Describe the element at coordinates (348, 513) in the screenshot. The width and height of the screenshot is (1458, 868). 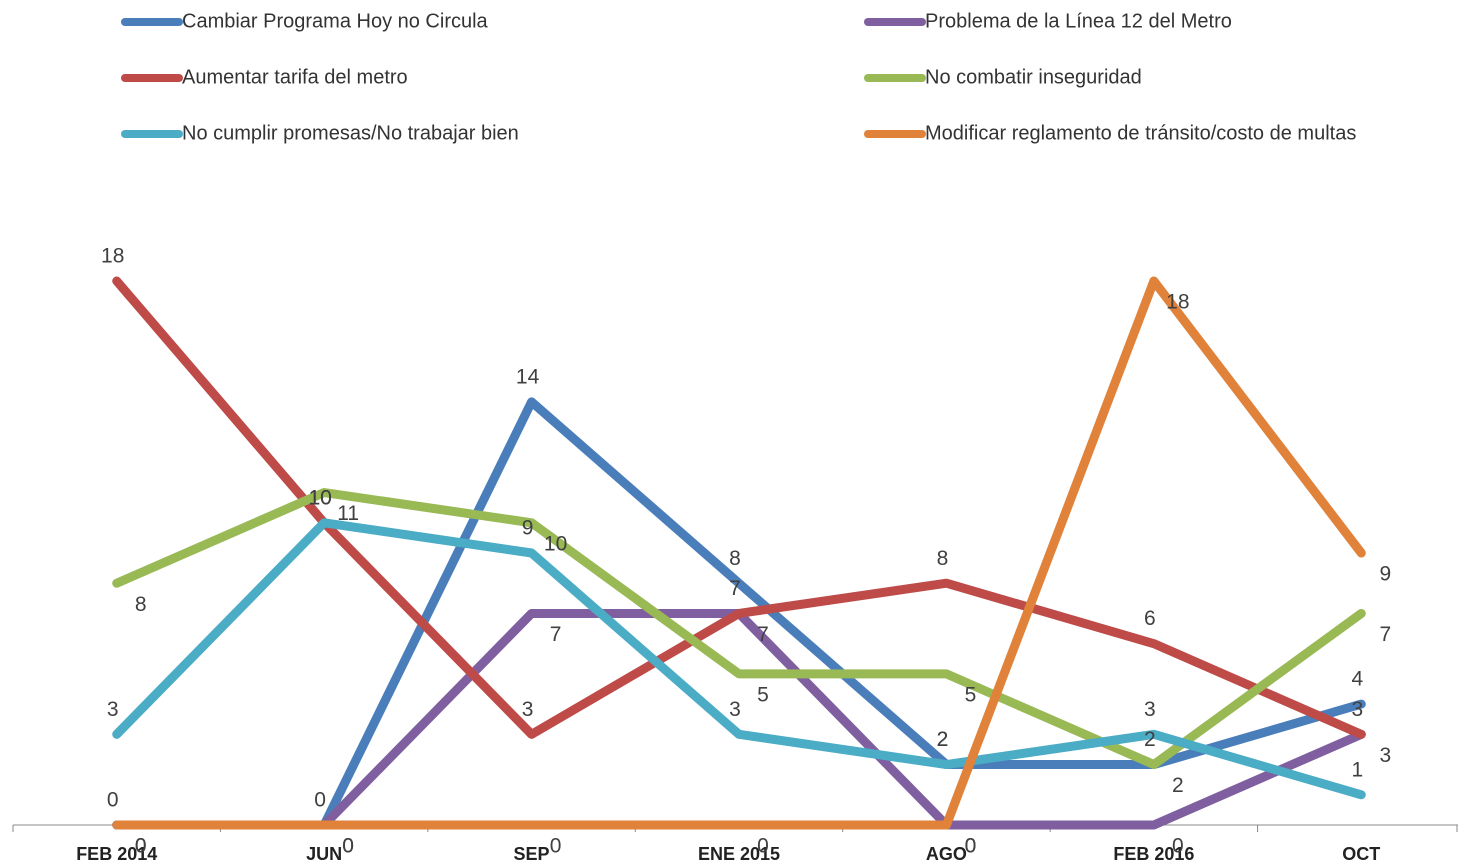
I see `data-label: 11` at that location.